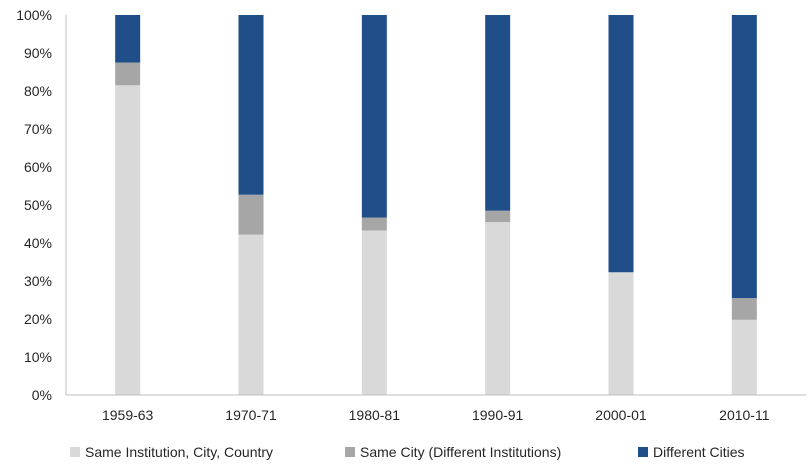  Describe the element at coordinates (38, 129) in the screenshot. I see `y-tick-label: 70%` at that location.